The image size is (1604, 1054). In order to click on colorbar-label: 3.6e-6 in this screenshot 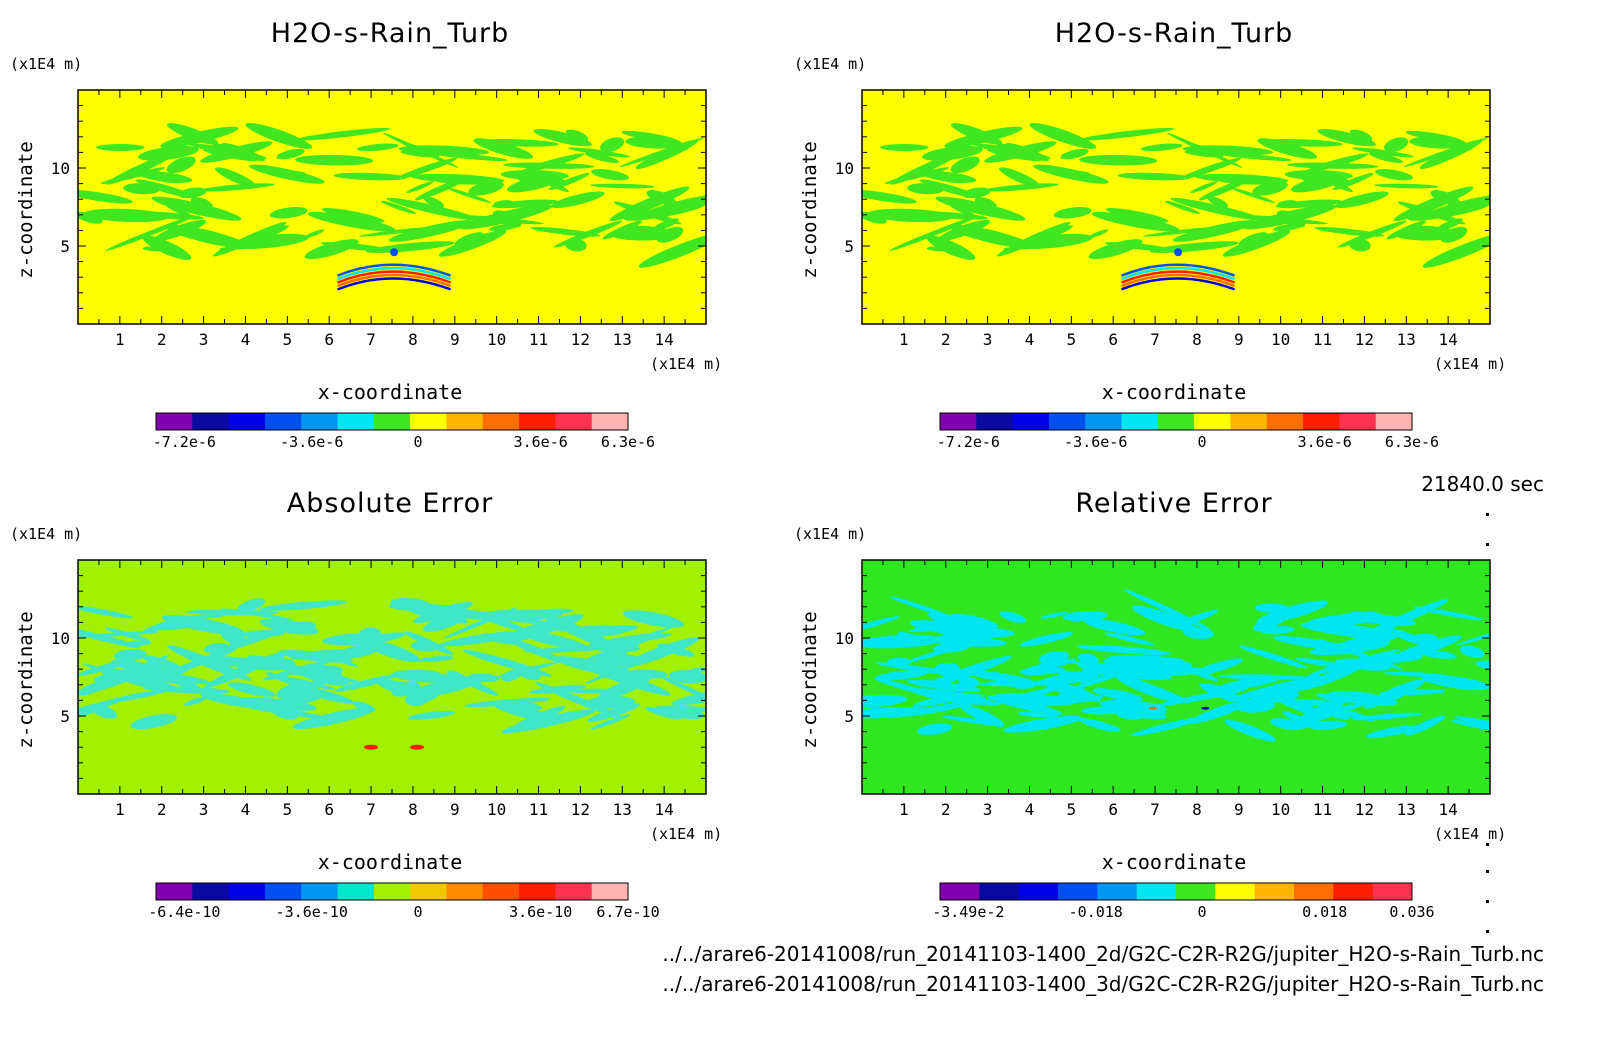, I will do `click(1325, 442)`.